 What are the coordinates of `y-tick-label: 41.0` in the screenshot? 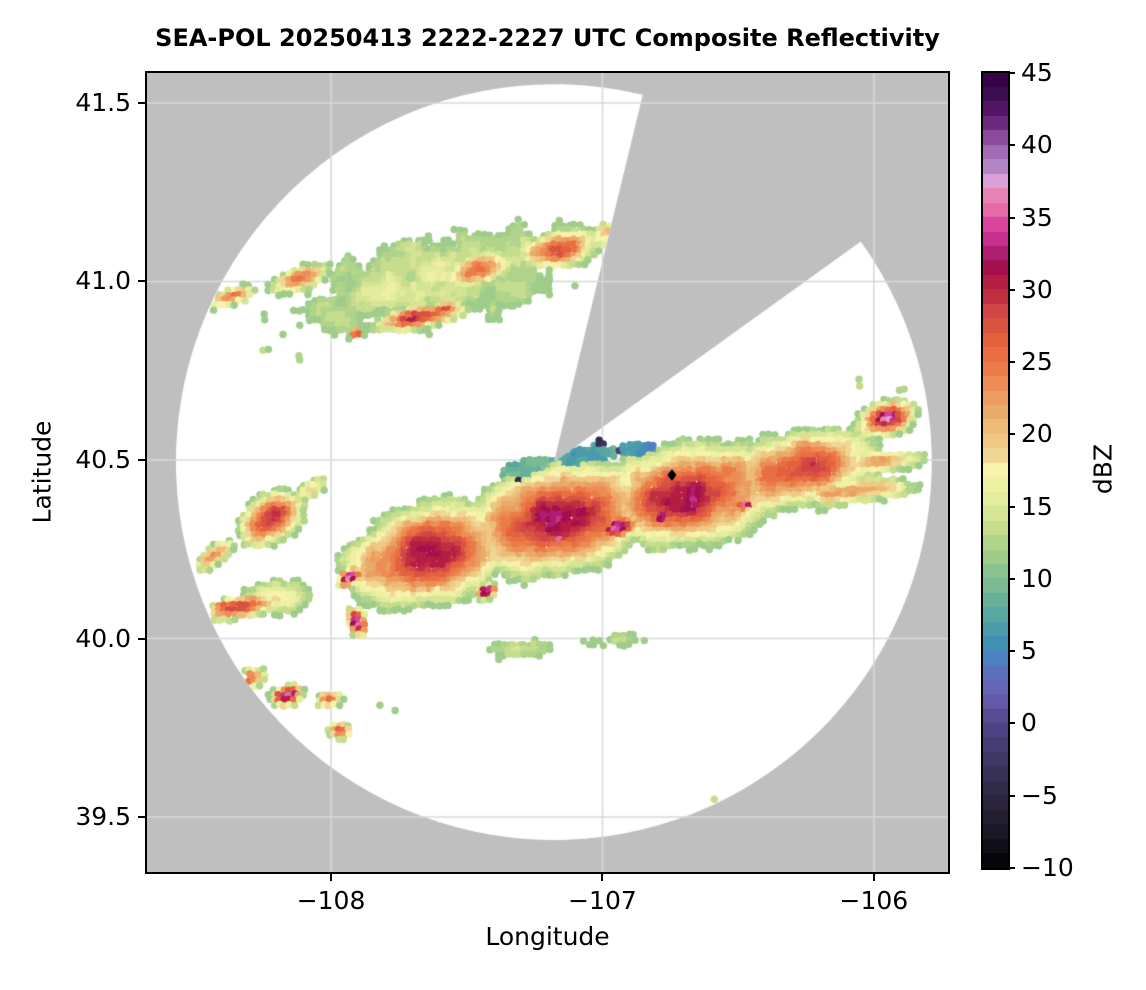 It's located at (103, 281).